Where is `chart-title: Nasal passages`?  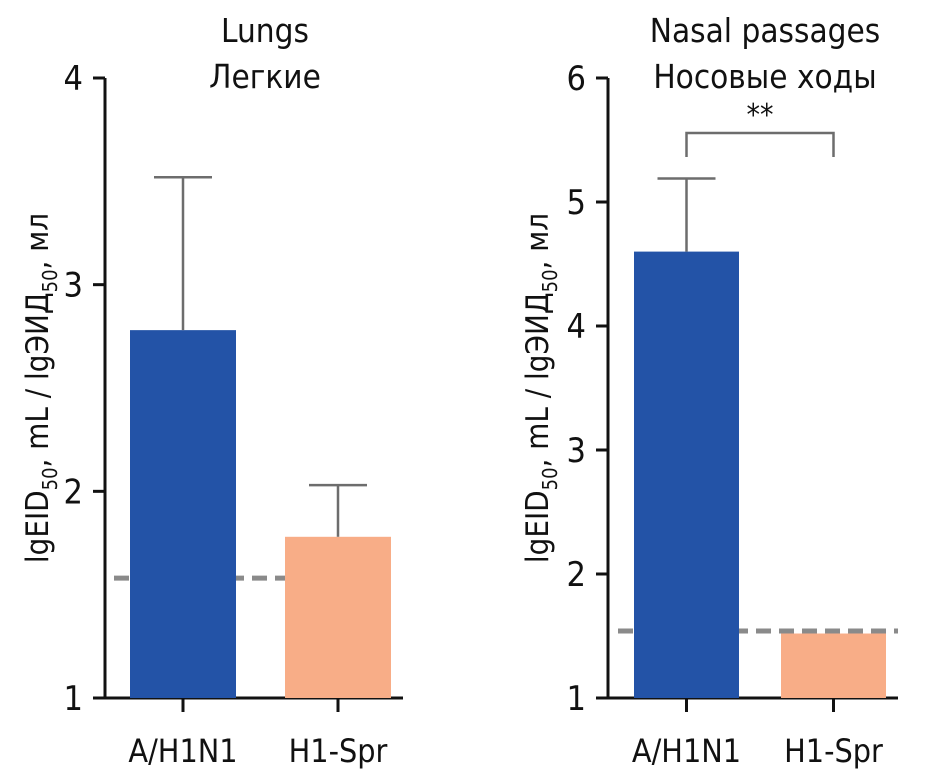
chart-title: Nasal passages is located at coordinates (765, 30).